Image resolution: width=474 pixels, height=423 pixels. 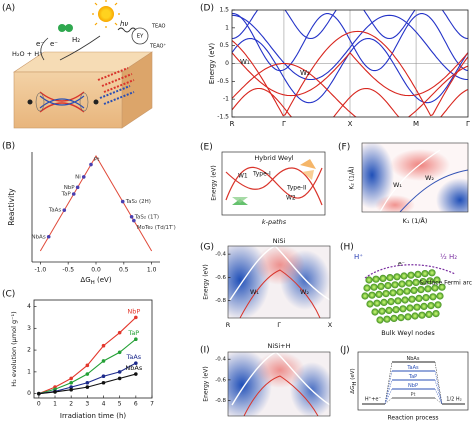 I want to click on band, so click(x=350, y=89).